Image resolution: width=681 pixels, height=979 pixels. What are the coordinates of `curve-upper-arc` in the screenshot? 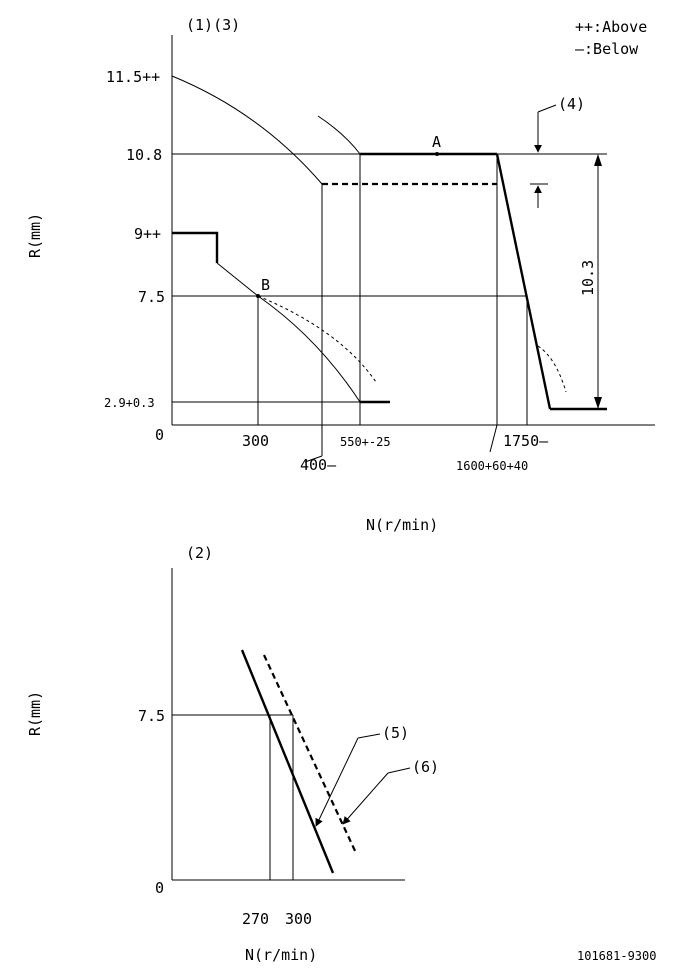 It's located at (339, 135).